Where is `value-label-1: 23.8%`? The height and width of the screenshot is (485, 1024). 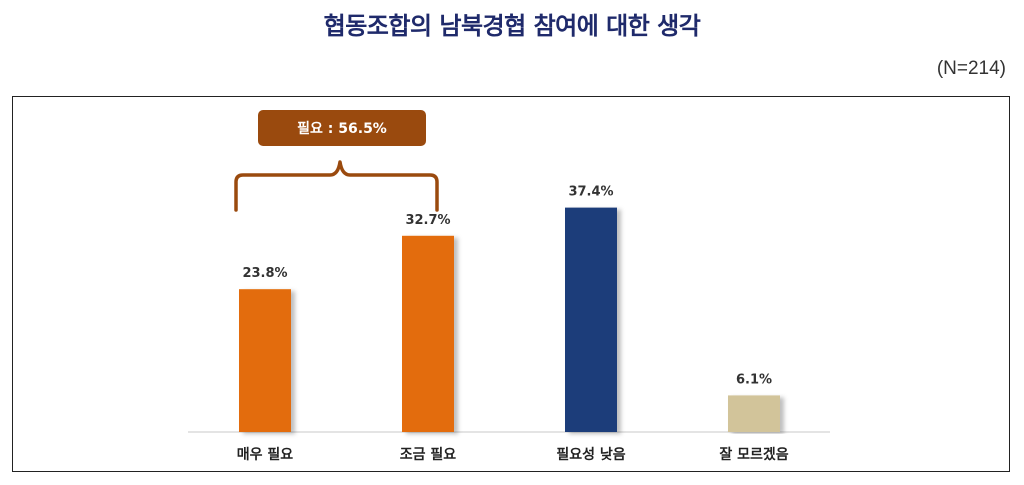
value-label-1: 23.8% is located at coordinates (264, 273).